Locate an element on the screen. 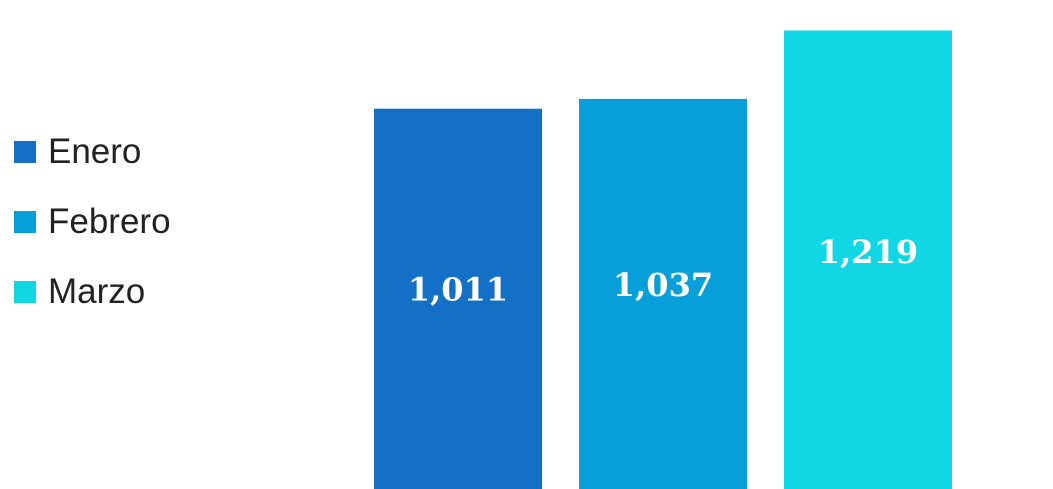 This screenshot has width=1053, height=489. legend-label-marzo: Marzo is located at coordinates (97, 291).